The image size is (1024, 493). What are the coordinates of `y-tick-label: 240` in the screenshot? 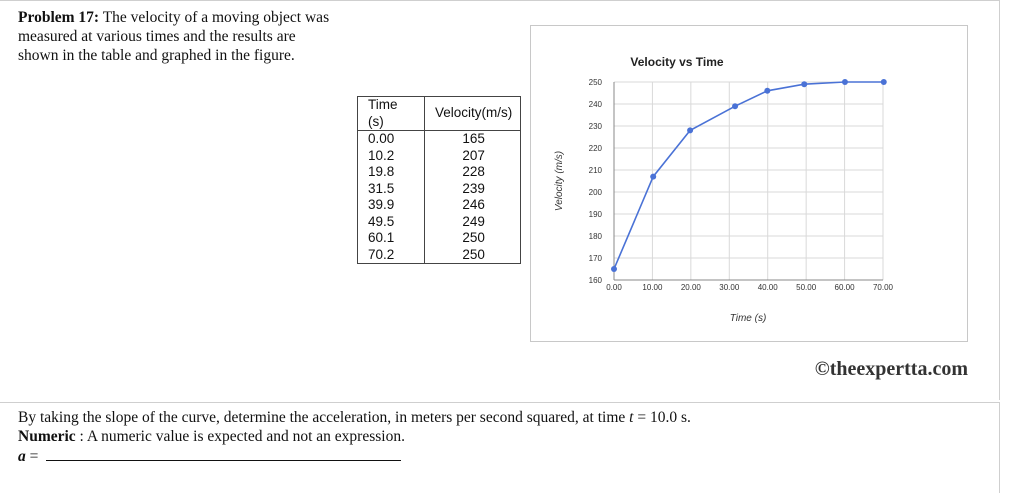 It's located at (596, 104).